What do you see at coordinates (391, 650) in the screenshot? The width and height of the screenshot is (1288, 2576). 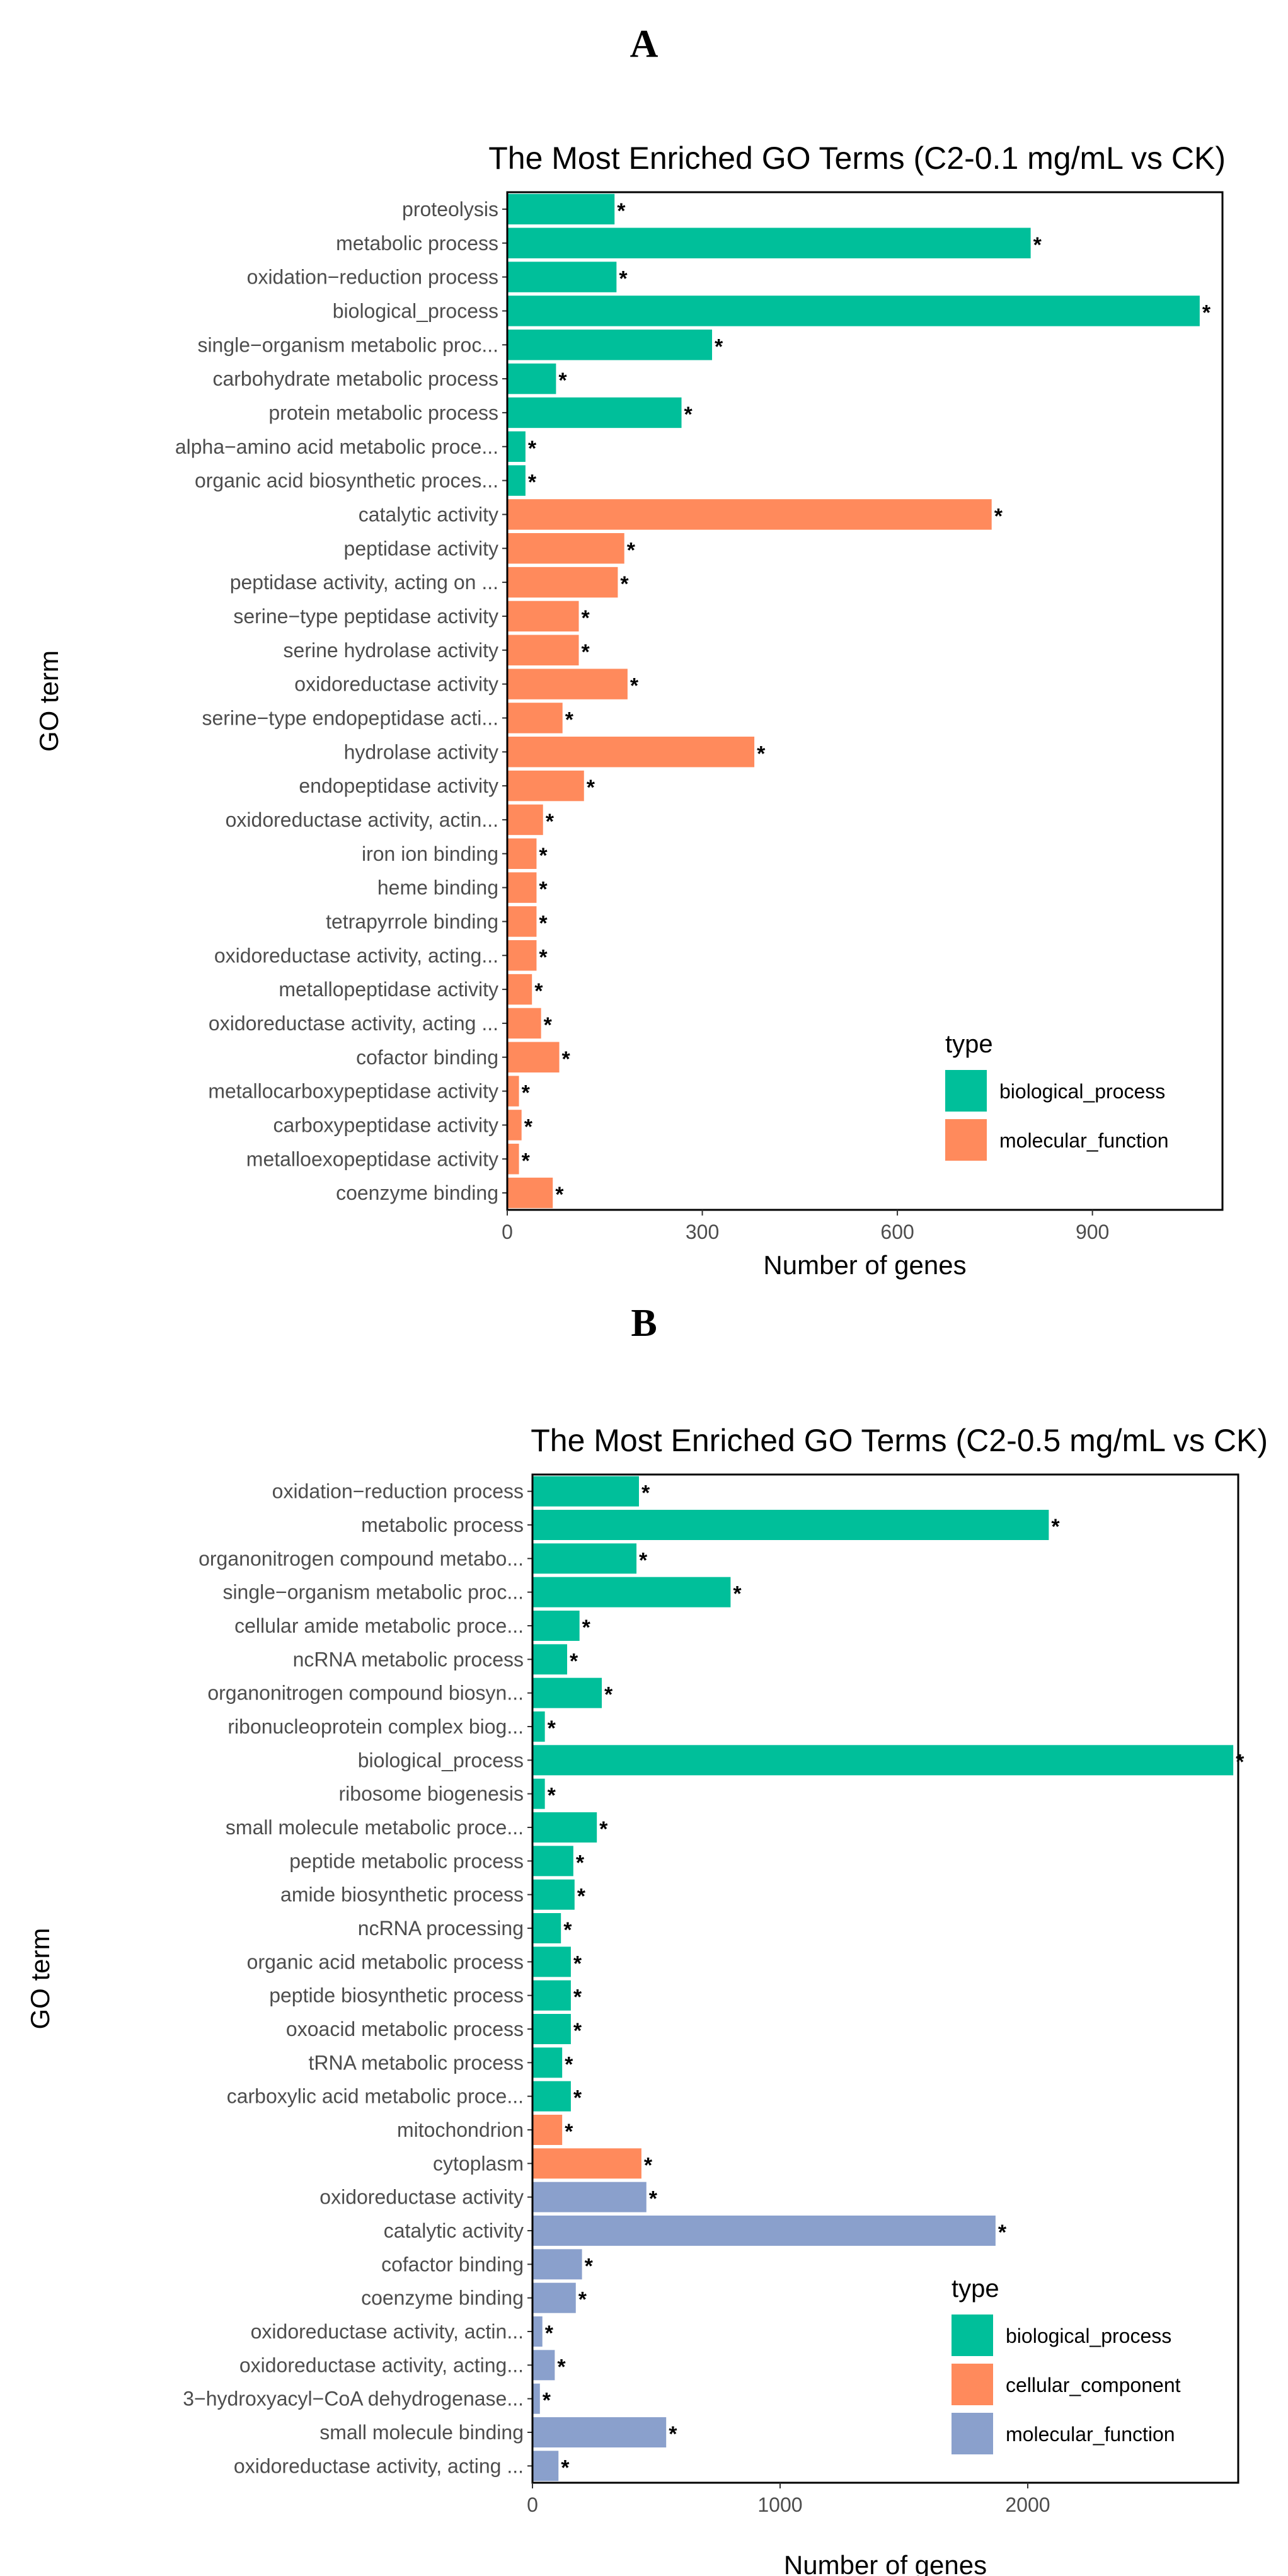 I see `y-tick-label: serine hydrolase activity` at bounding box center [391, 650].